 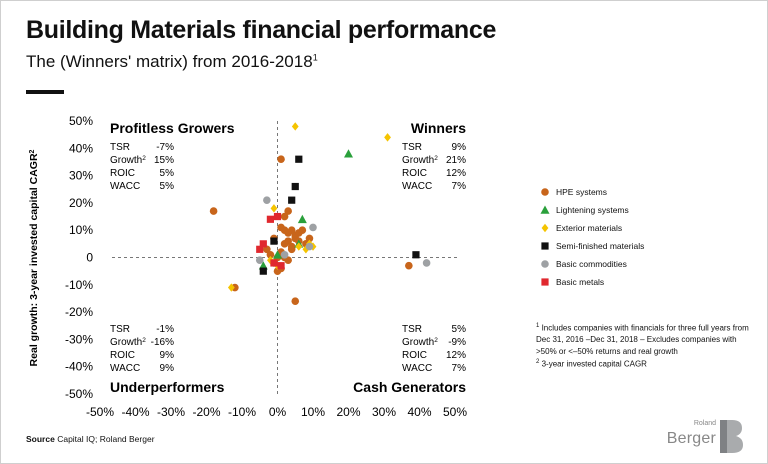 What do you see at coordinates (122, 173) in the screenshot?
I see `quadrant-stat-label: ROIC` at bounding box center [122, 173].